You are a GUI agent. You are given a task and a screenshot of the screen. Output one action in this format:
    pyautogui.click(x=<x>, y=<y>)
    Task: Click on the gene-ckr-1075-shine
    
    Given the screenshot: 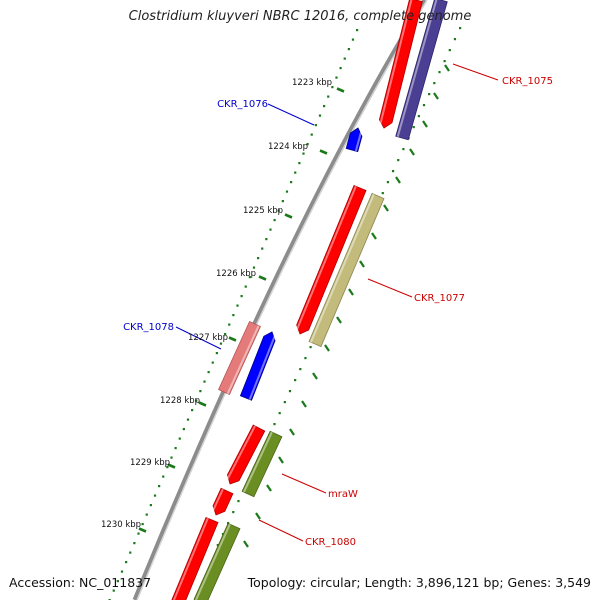 What is the action you would take?
    pyautogui.click(x=417, y=69)
    